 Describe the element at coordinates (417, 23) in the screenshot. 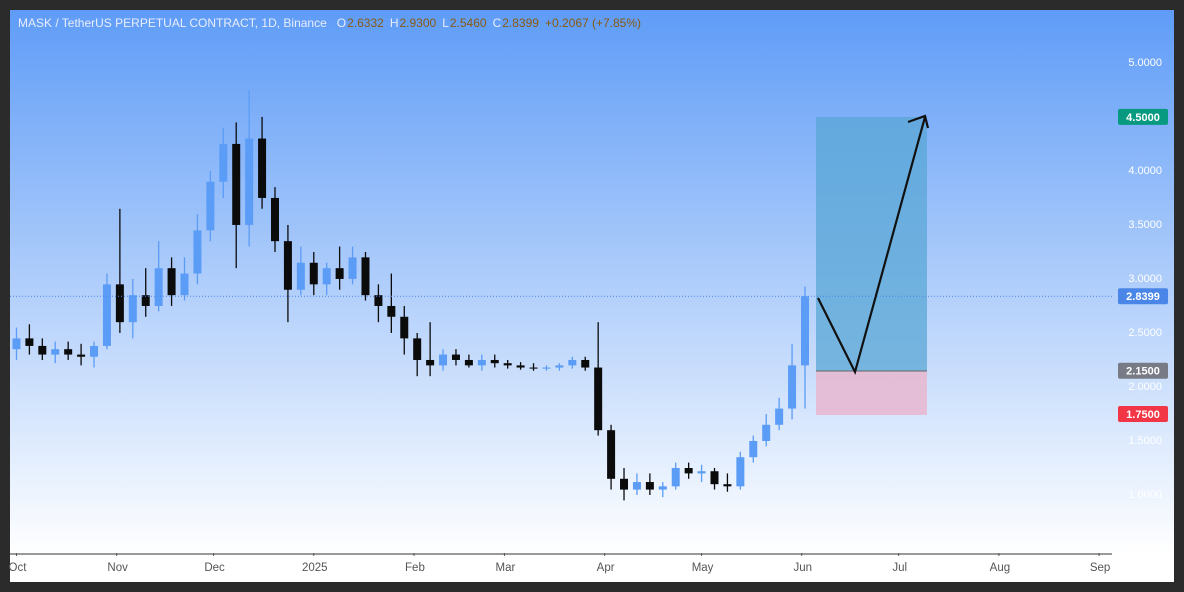

I see `ohlc-value: 2.9300` at that location.